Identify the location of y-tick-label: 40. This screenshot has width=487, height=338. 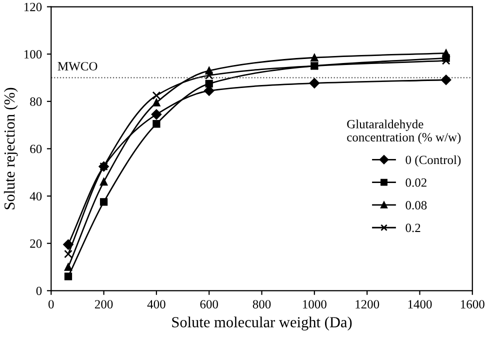
(36, 196).